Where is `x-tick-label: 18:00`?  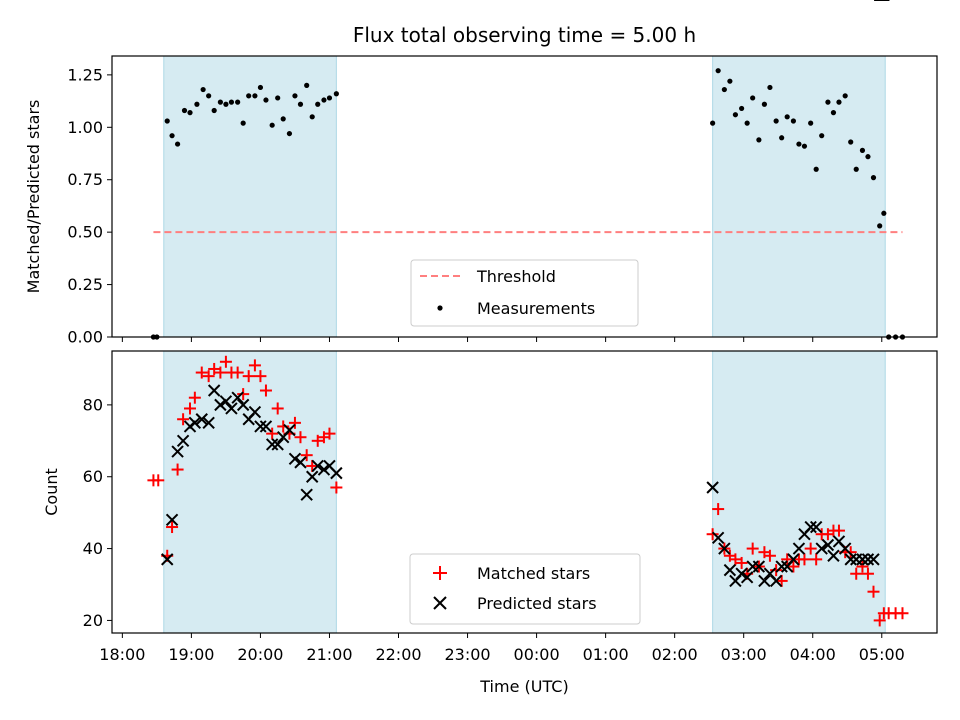
x-tick-label: 18:00 is located at coordinates (122, 654).